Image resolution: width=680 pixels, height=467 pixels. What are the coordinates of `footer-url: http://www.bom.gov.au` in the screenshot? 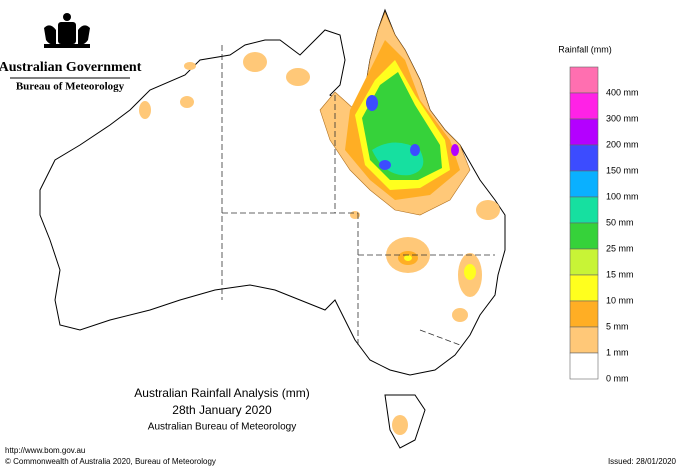 It's located at (45, 450).